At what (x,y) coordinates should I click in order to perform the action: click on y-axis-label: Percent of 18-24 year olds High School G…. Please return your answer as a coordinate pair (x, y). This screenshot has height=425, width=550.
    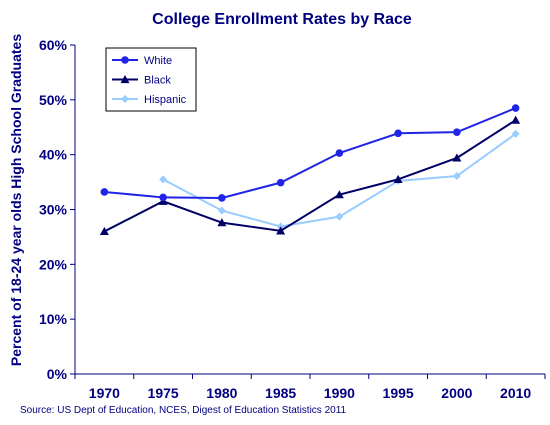
    Looking at the image, I should click on (16, 200).